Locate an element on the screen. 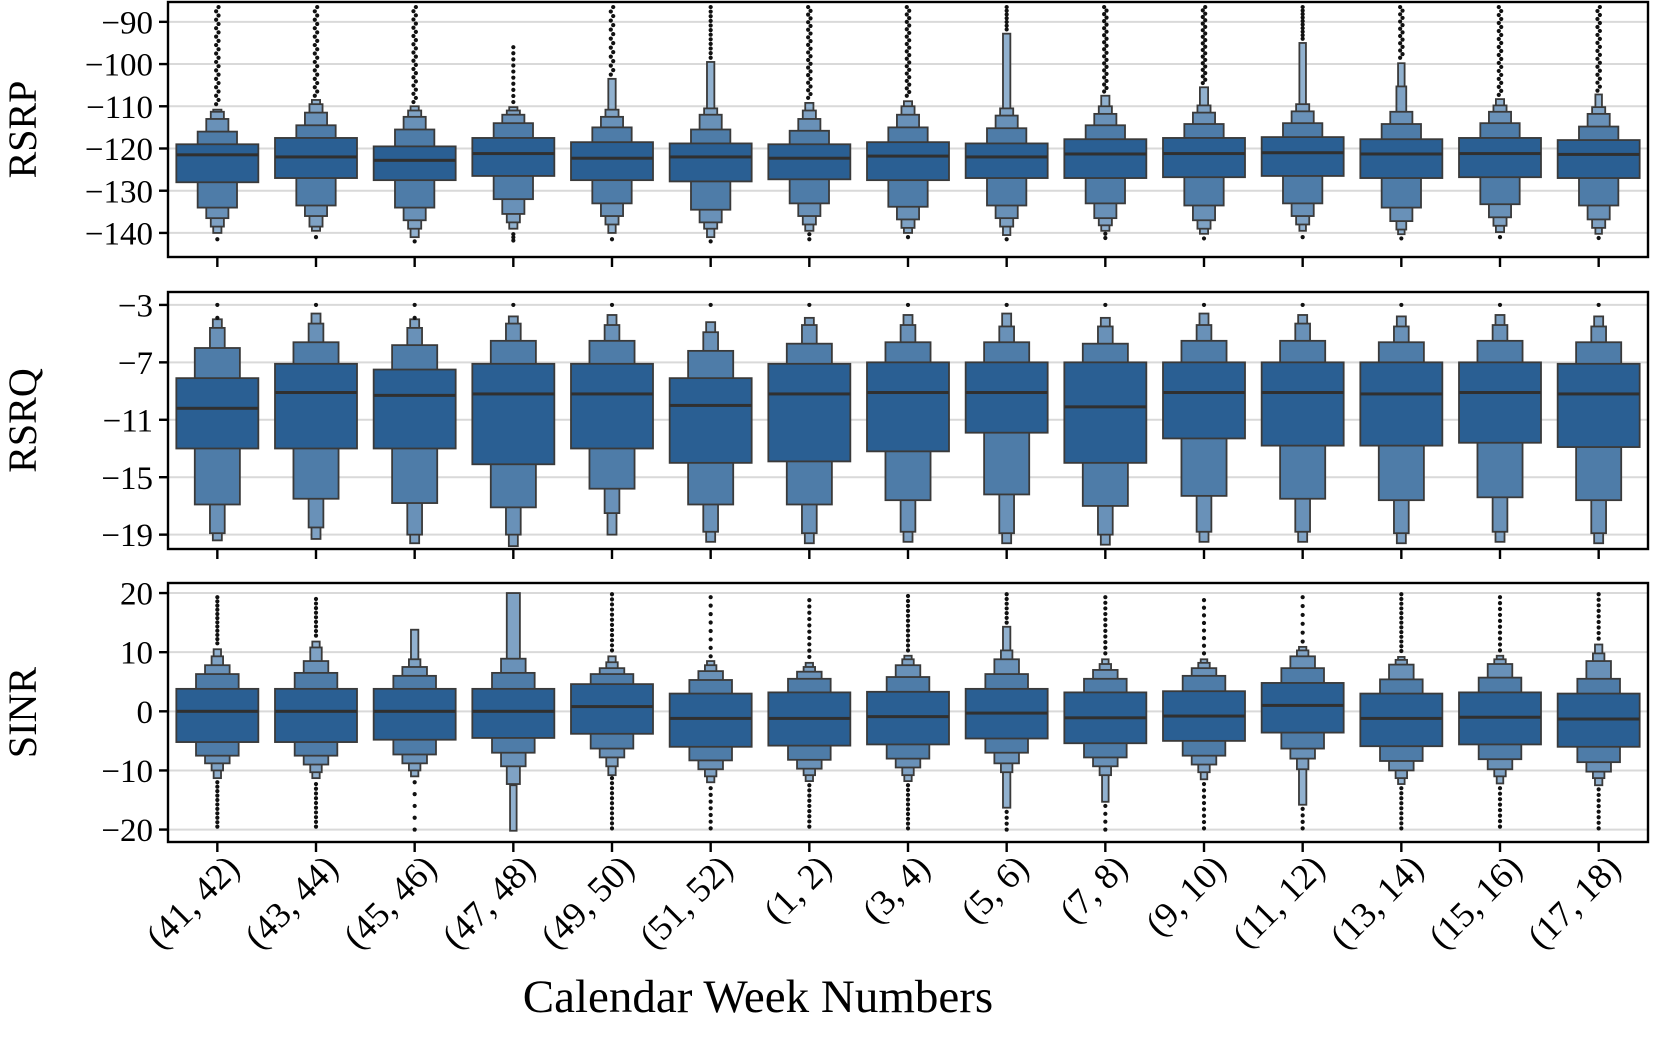 The height and width of the screenshot is (1039, 1661). y-axis-label-rsrq: RSRQ is located at coordinates (22, 420).